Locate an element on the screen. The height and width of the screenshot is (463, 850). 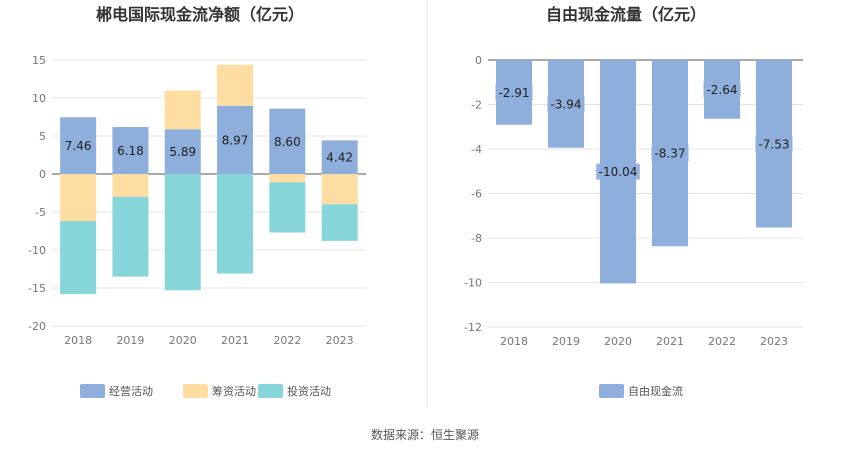
y-tick-label: -4 is located at coordinates (476, 149).